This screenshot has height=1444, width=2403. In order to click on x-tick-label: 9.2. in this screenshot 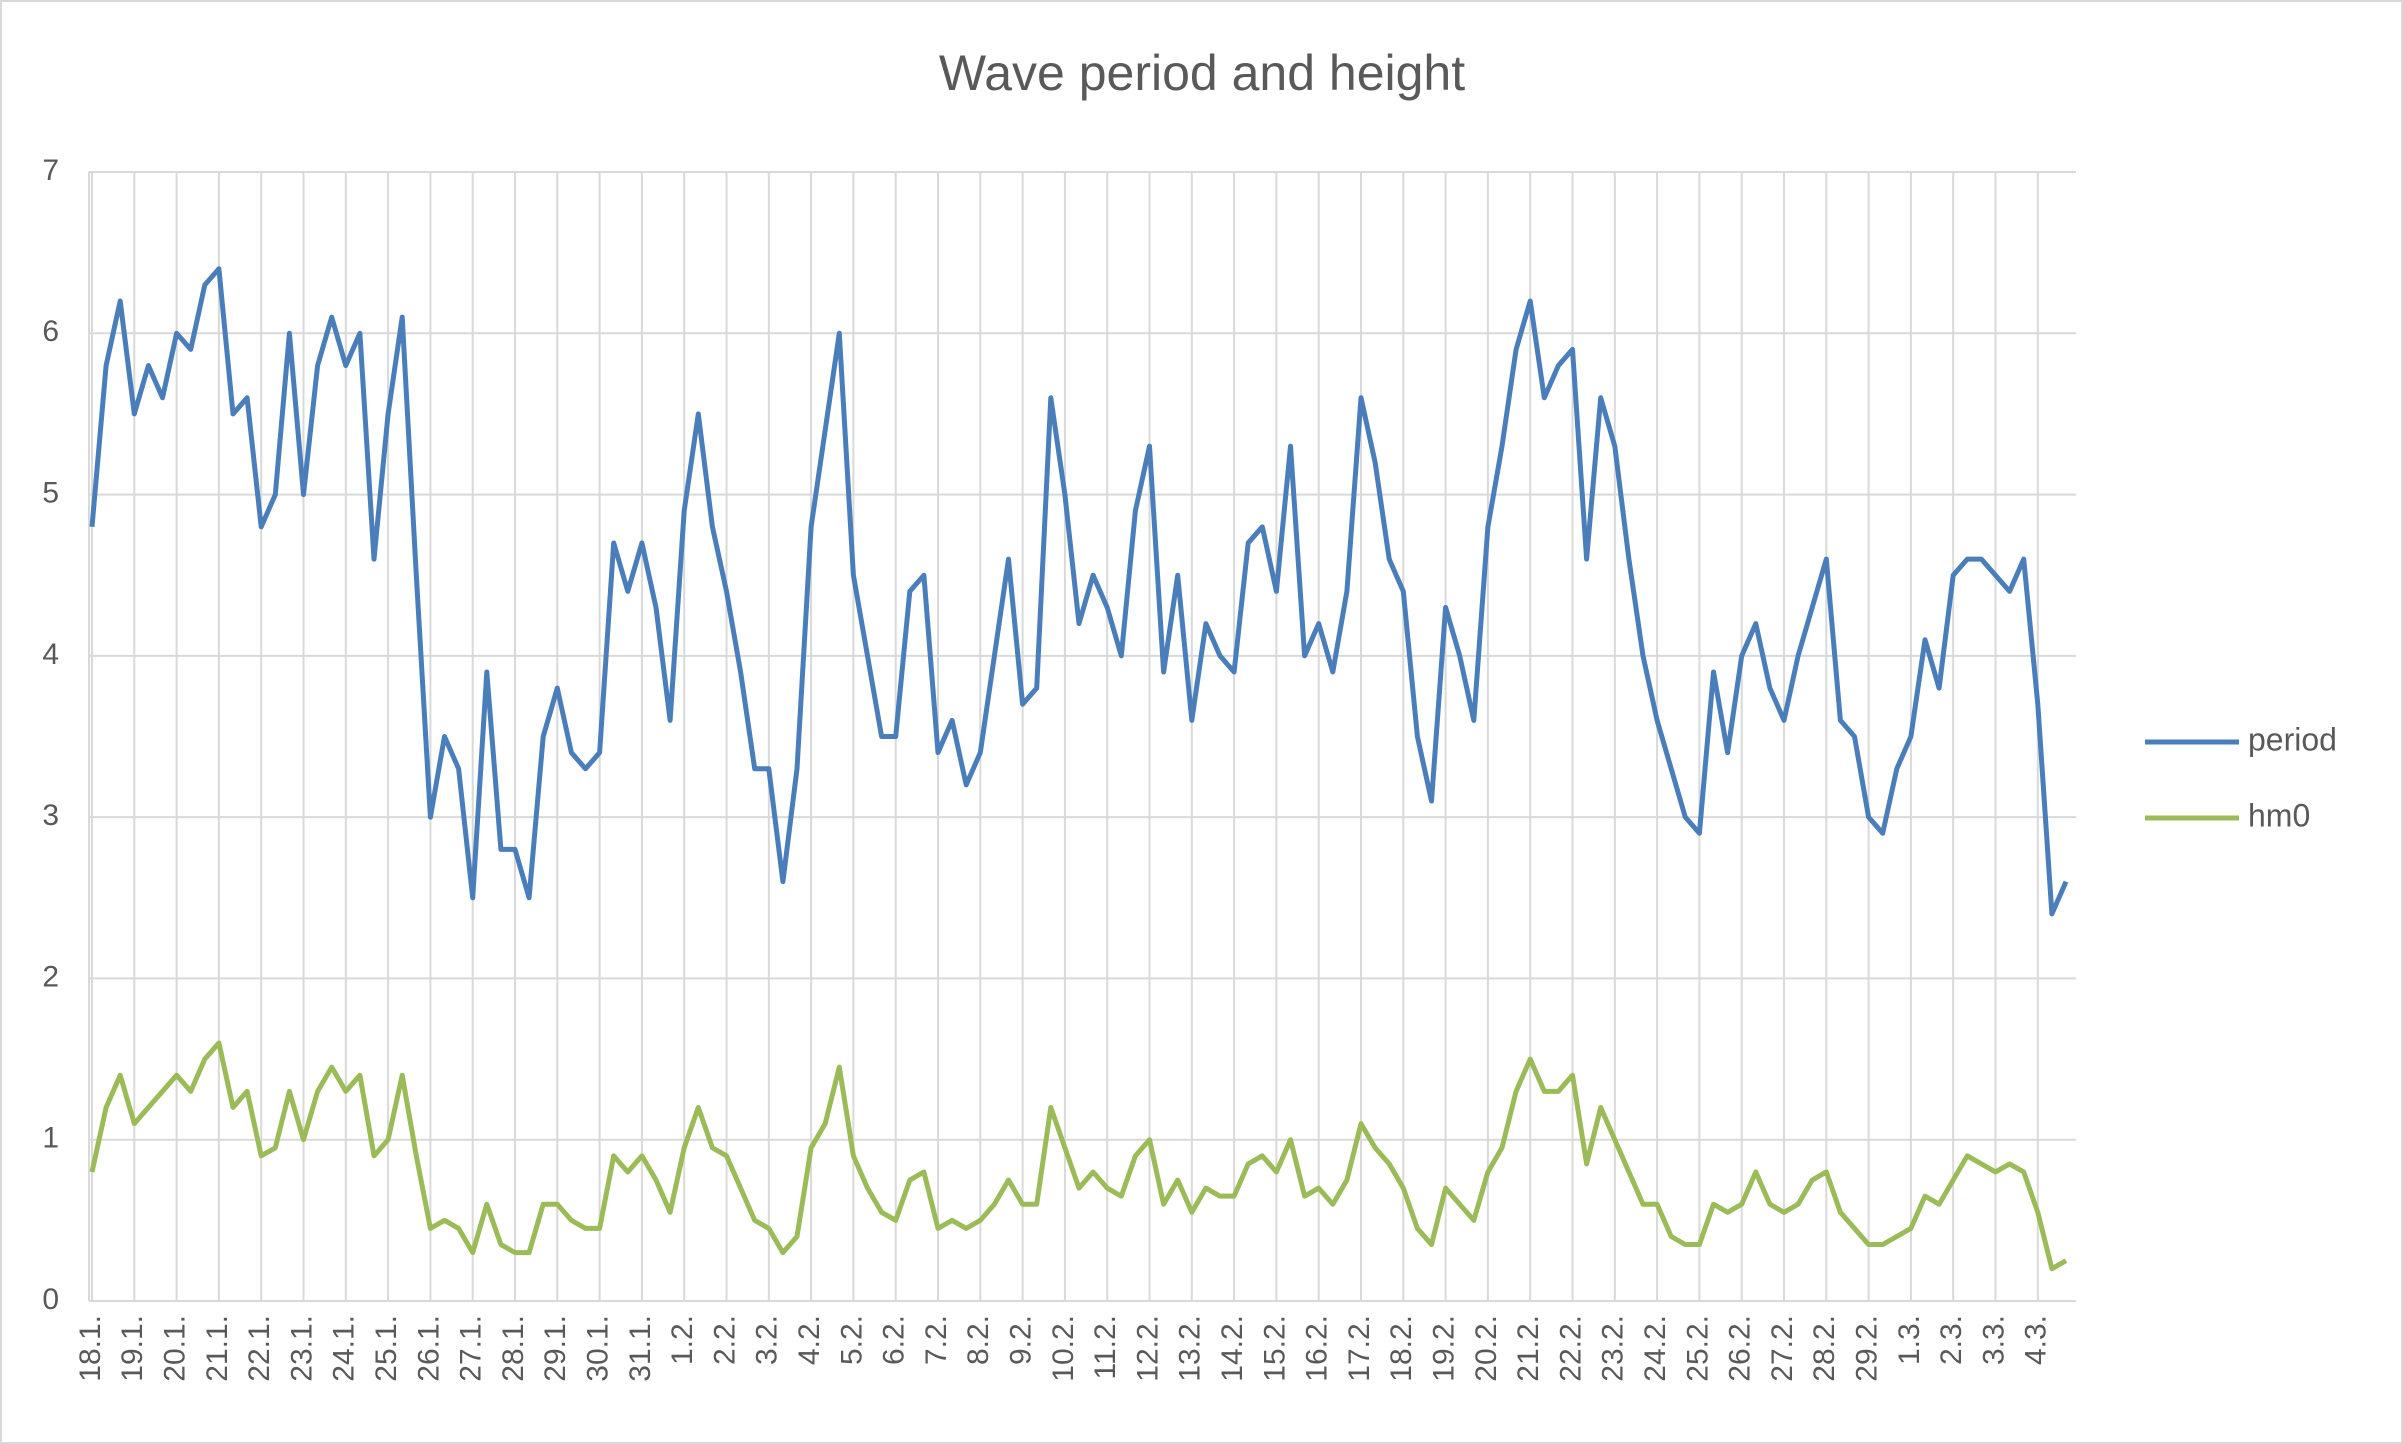, I will do `click(1021, 1340)`.